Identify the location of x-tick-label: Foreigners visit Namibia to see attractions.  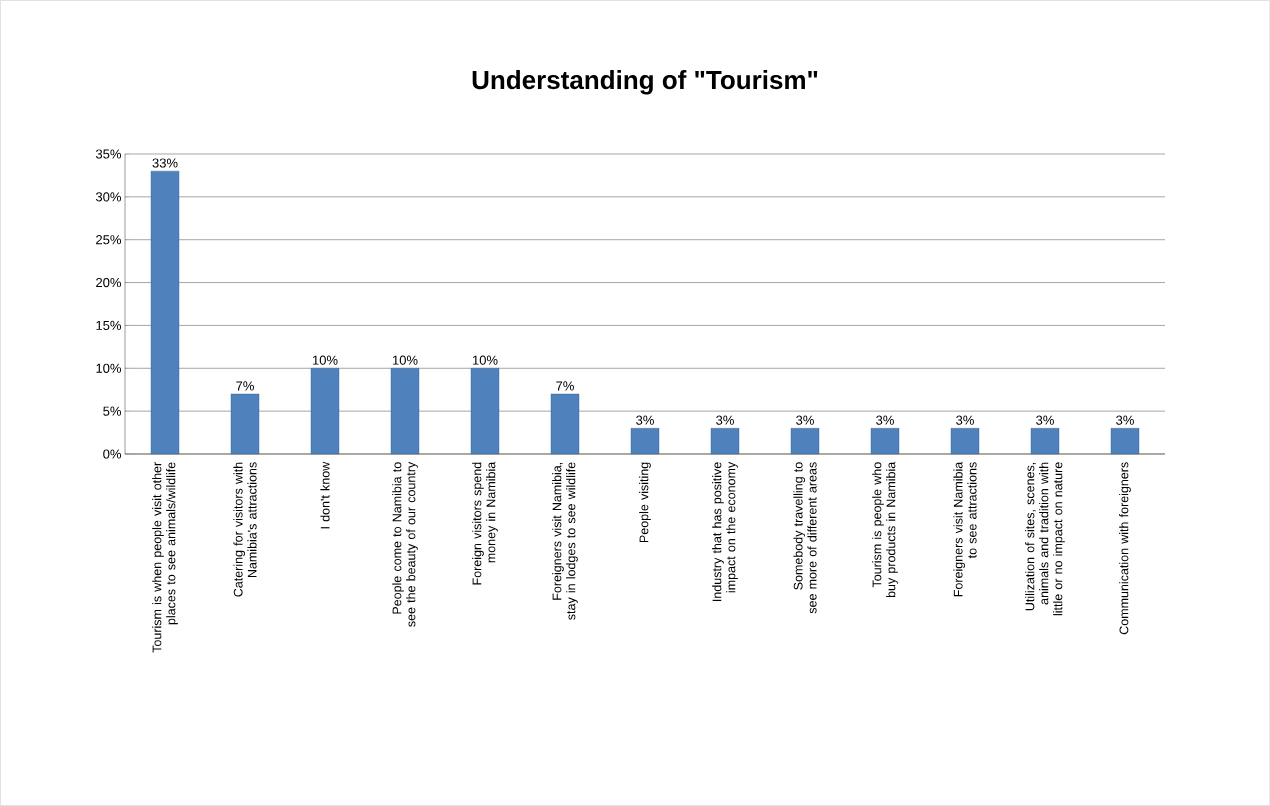
(965, 529).